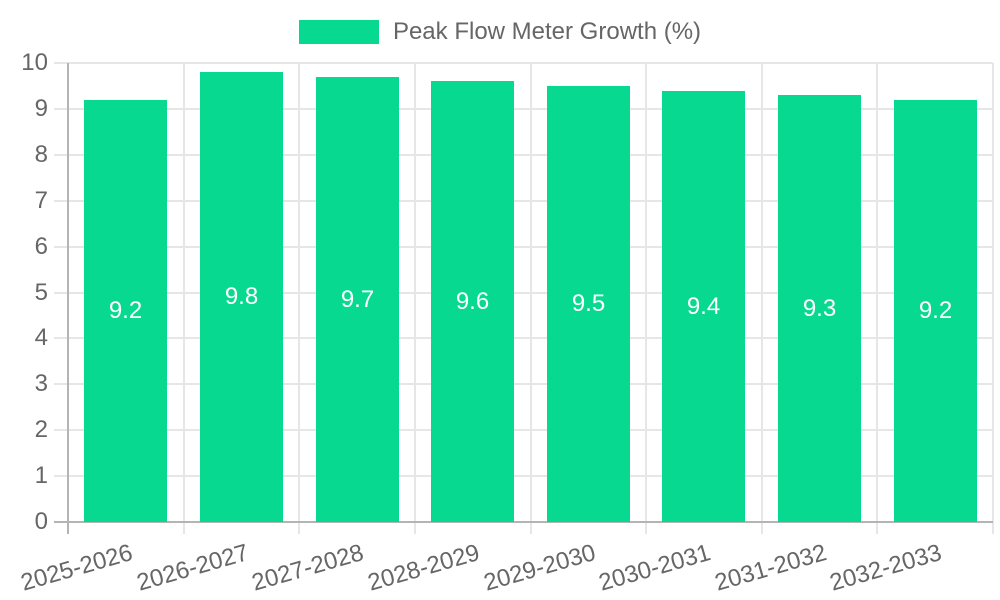 The width and height of the screenshot is (1000, 600). Describe the element at coordinates (41, 246) in the screenshot. I see `y-tick-label: 6` at that location.